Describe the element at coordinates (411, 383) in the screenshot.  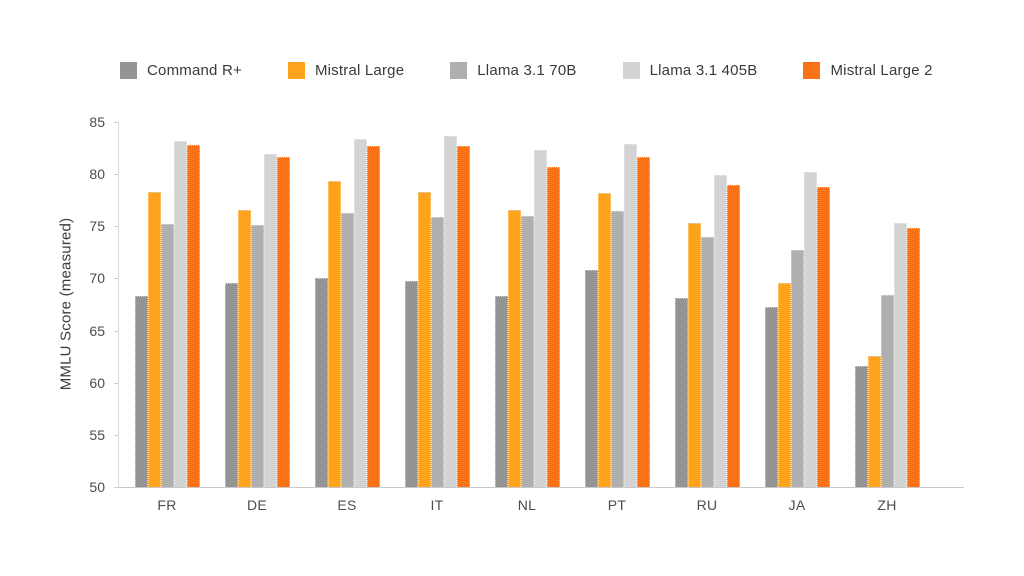
I see `bar-it-command-r-` at that location.